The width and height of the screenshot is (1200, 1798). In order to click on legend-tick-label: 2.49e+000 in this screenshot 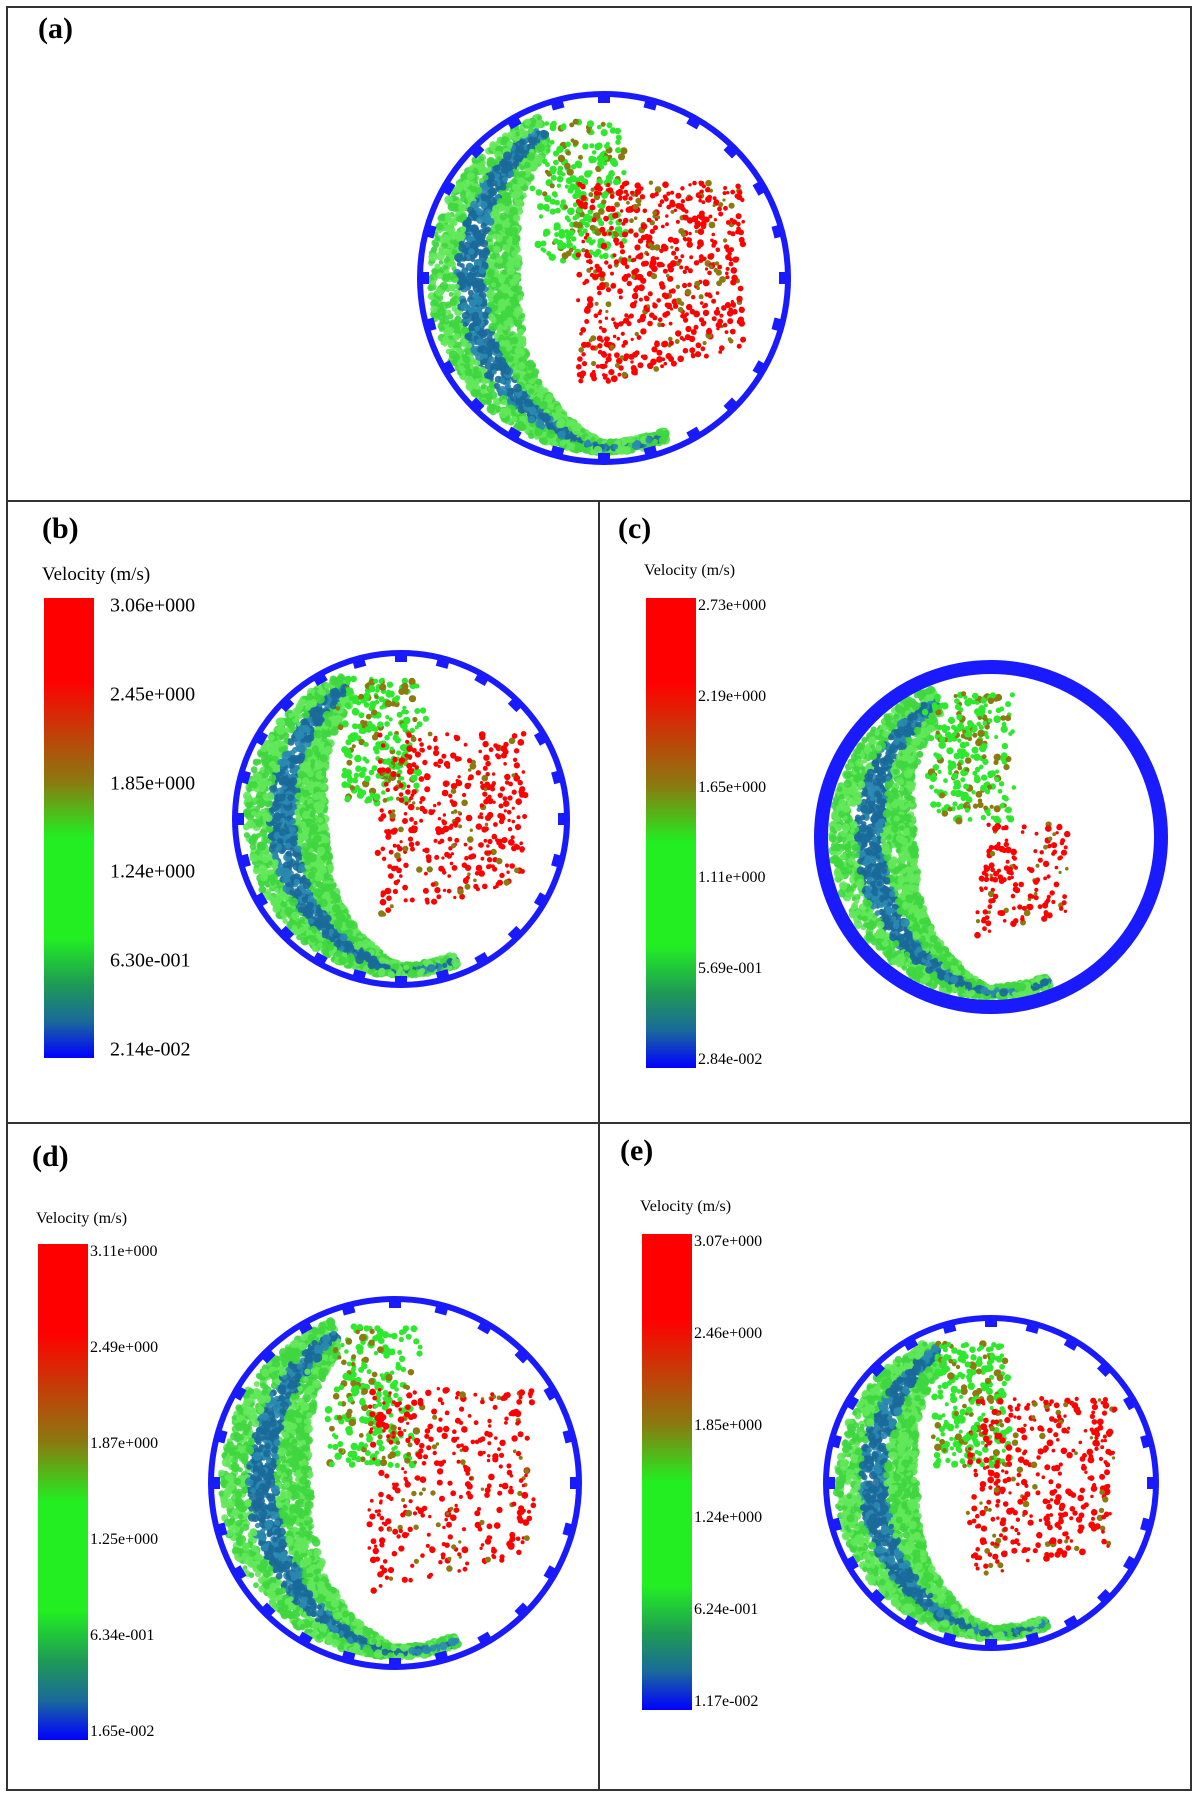, I will do `click(124, 1347)`.